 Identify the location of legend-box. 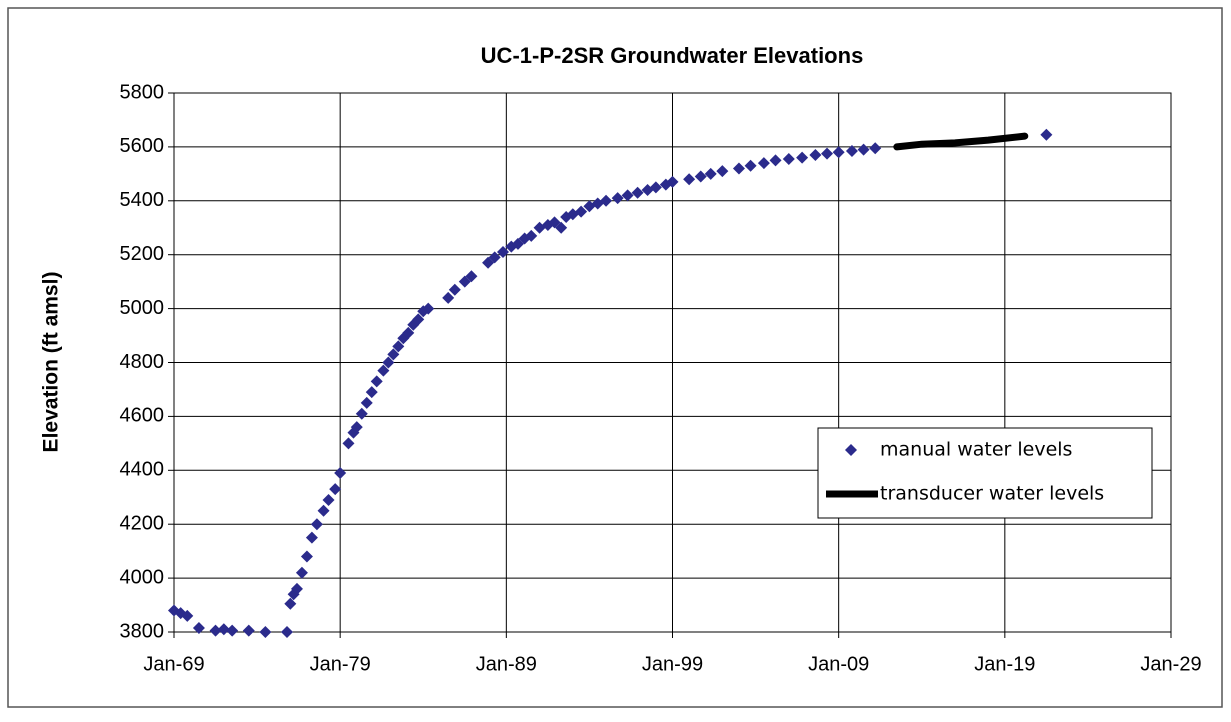
(985, 473).